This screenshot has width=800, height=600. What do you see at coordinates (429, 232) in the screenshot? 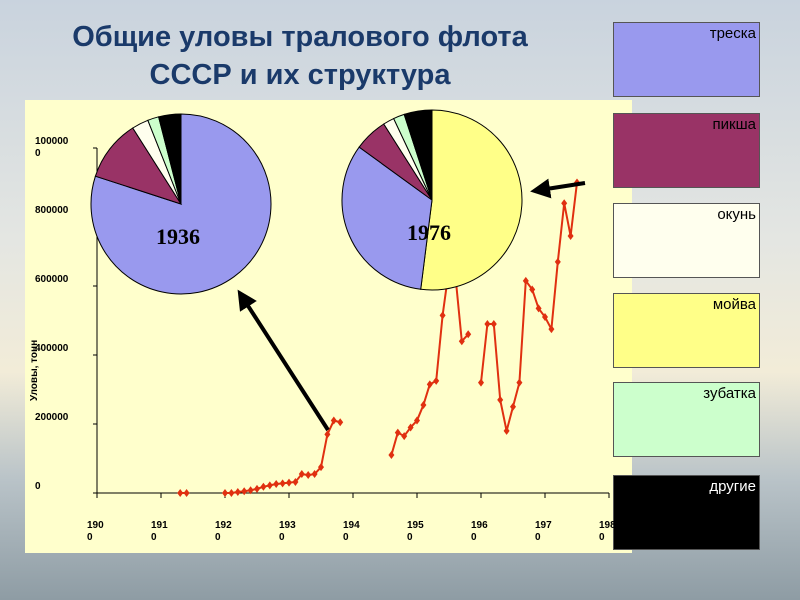
I see `pie-label: 1976` at bounding box center [429, 232].